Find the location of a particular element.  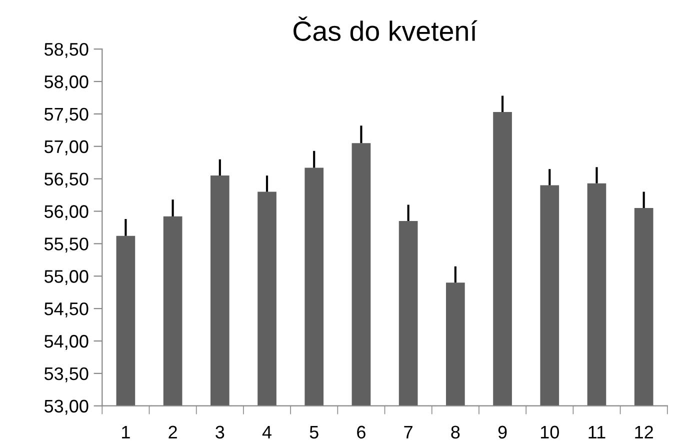

y-tick-label: 58,00 is located at coordinates (66, 82).